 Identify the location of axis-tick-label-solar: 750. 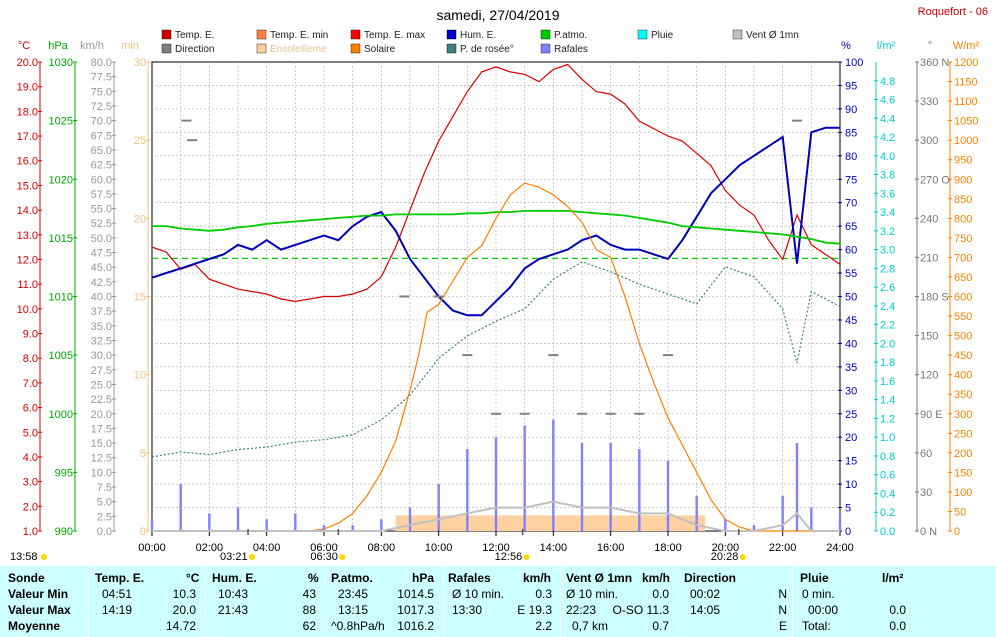
(963, 239).